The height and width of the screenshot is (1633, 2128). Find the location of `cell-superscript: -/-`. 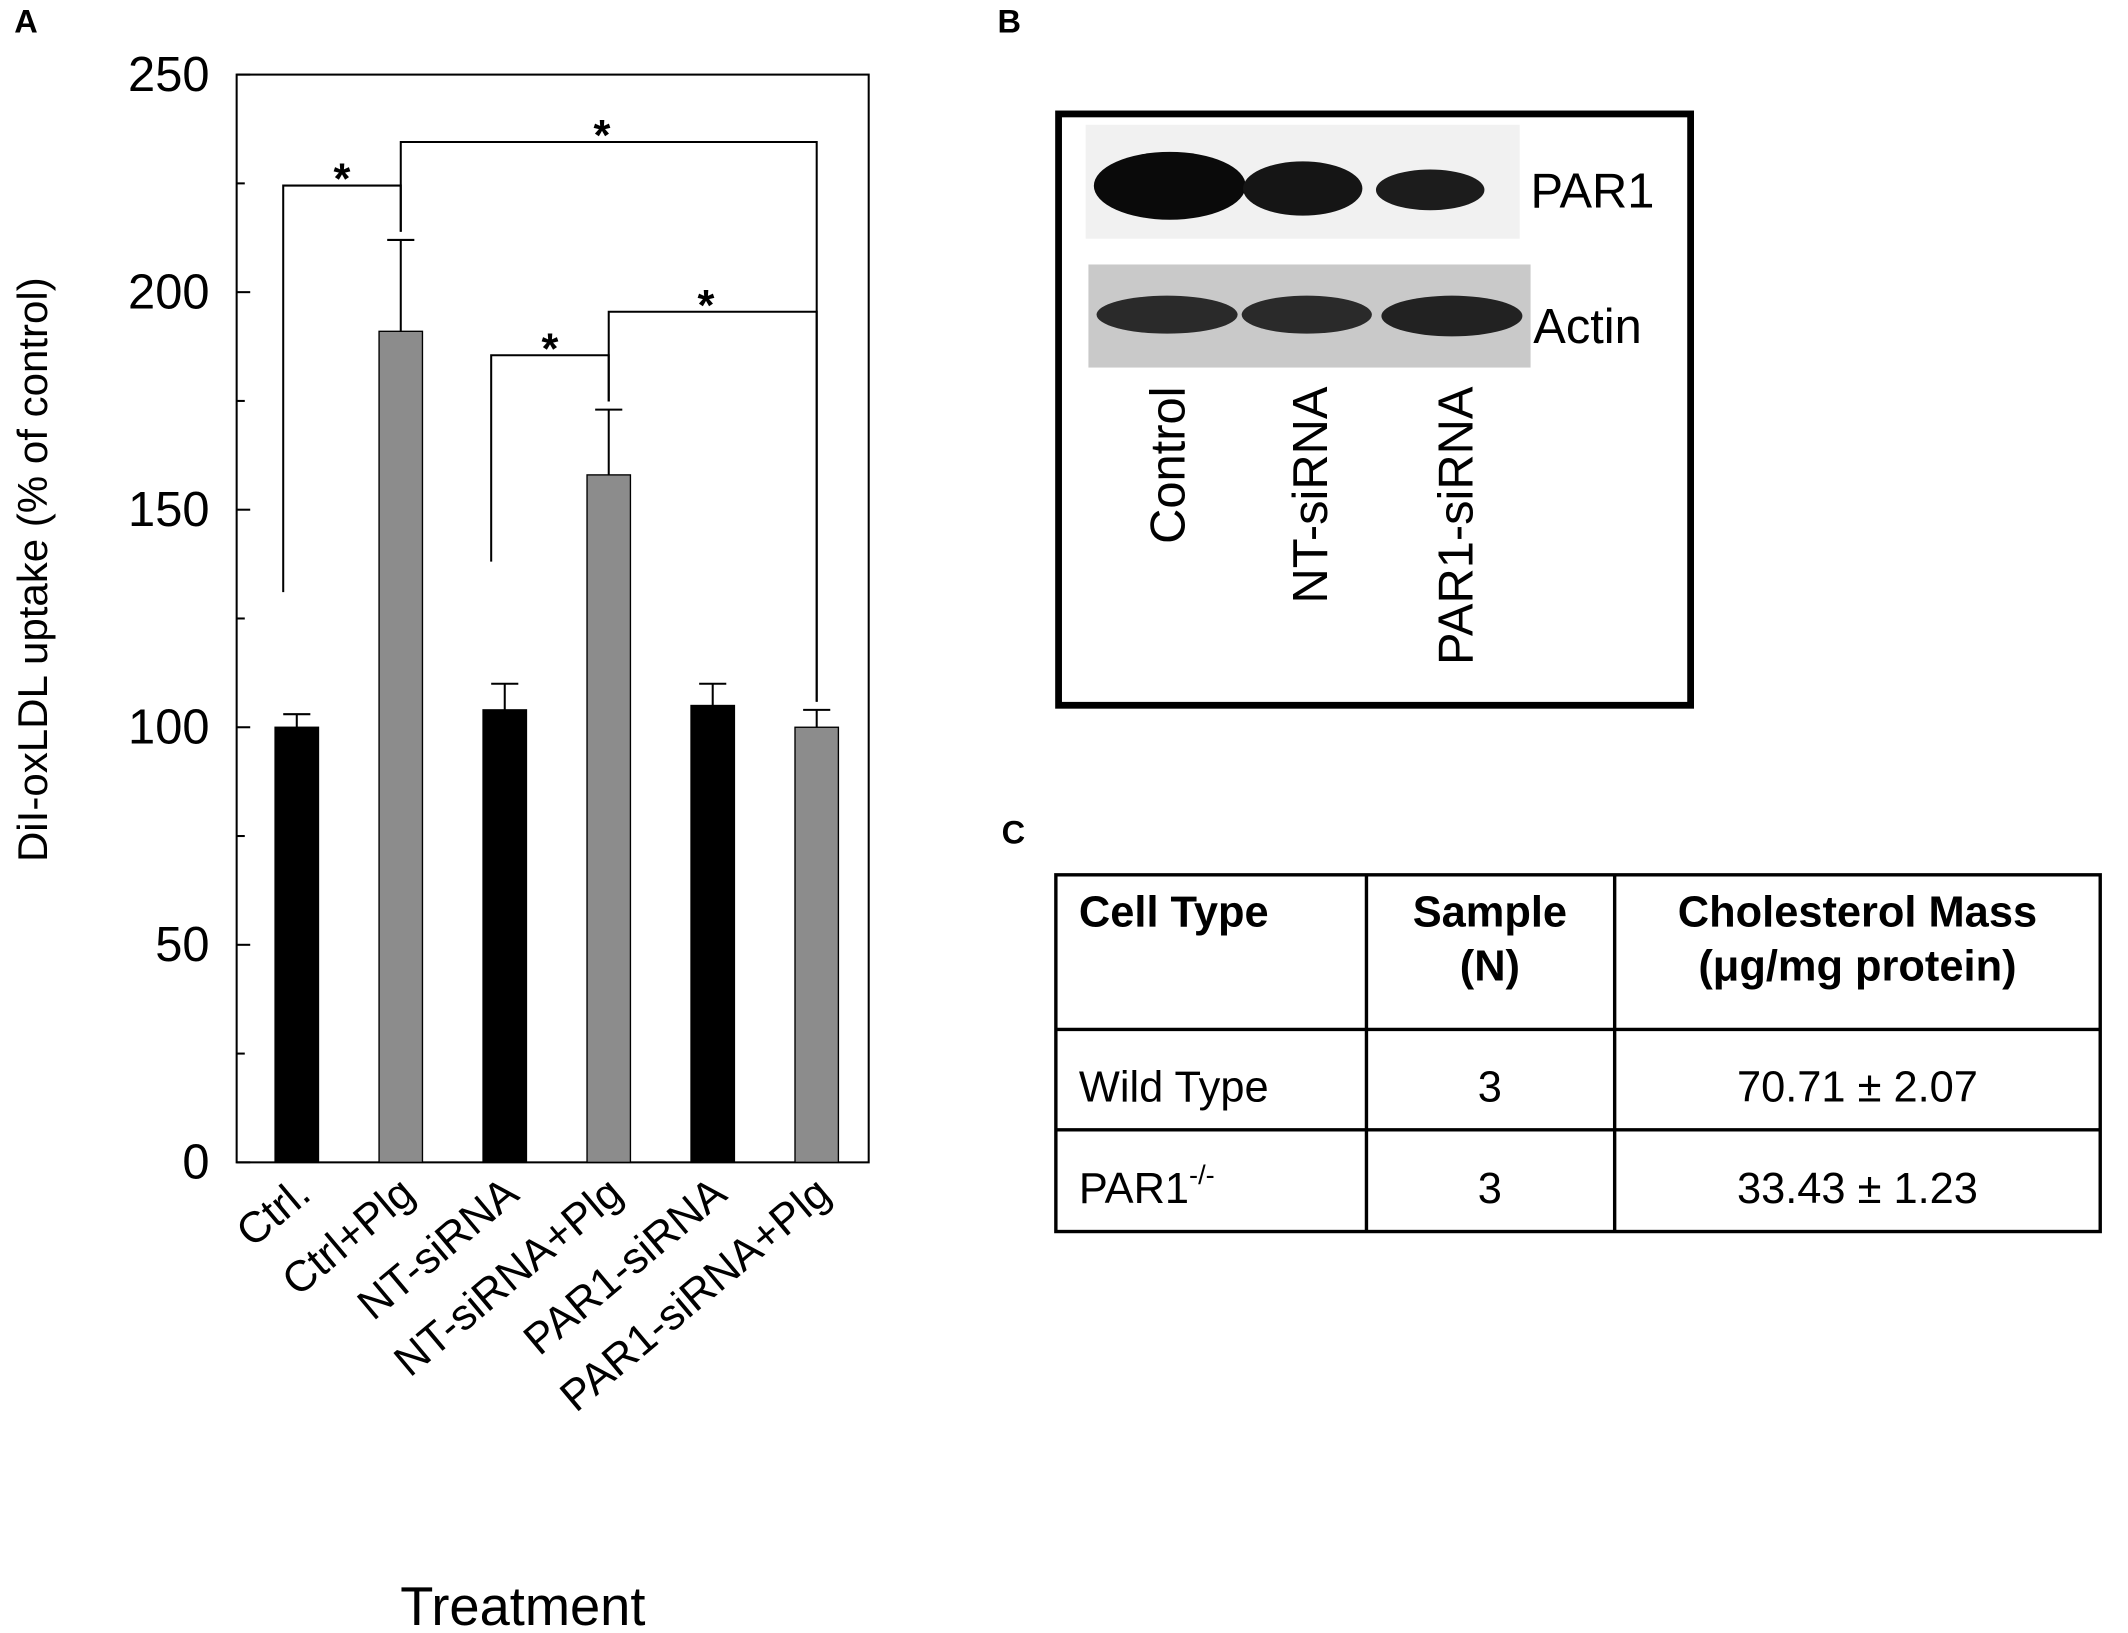

cell-superscript: -/- is located at coordinates (1202, 1174).